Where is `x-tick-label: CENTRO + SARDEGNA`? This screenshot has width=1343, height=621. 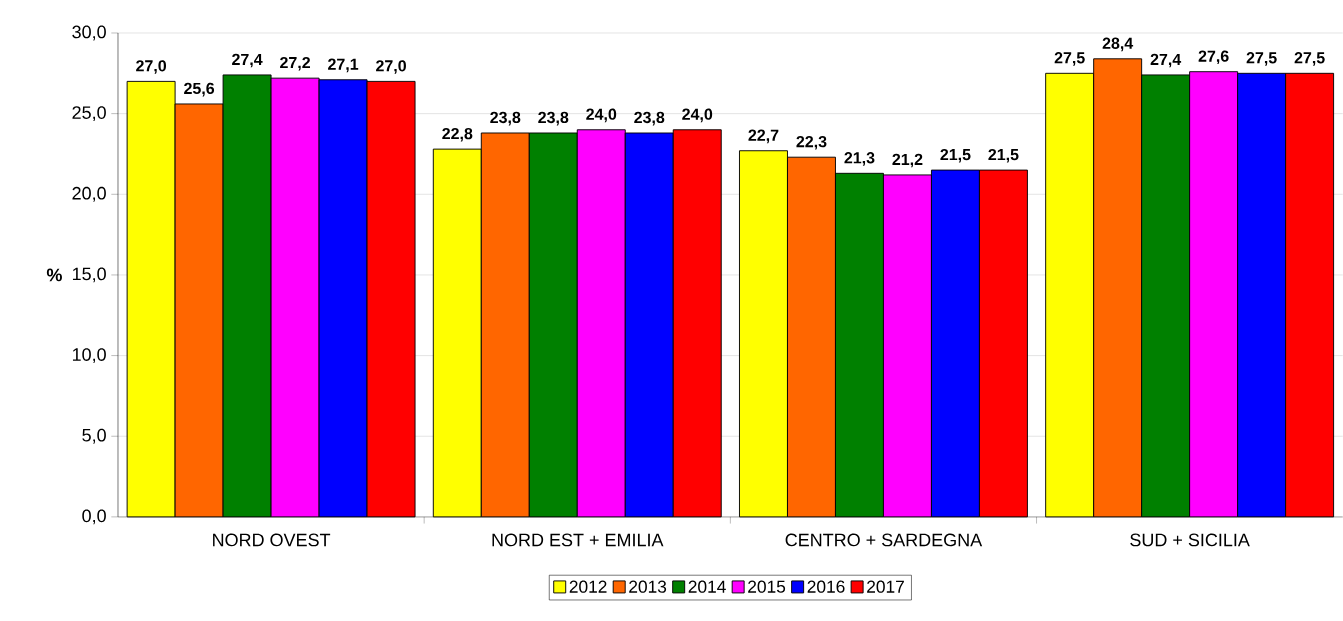 x-tick-label: CENTRO + SARDEGNA is located at coordinates (884, 540).